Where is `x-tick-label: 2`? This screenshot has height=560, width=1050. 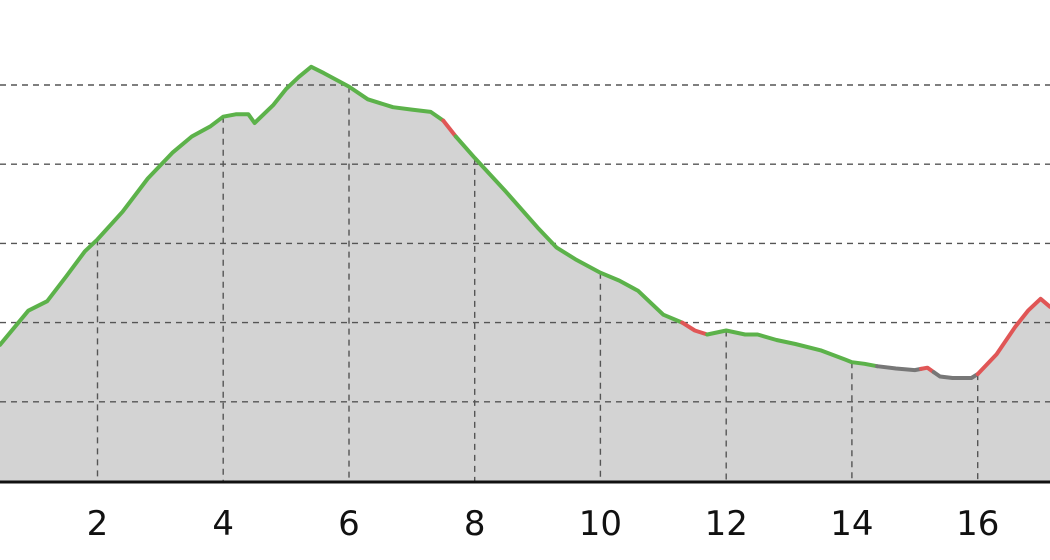 x-tick-label: 2 is located at coordinates (98, 524).